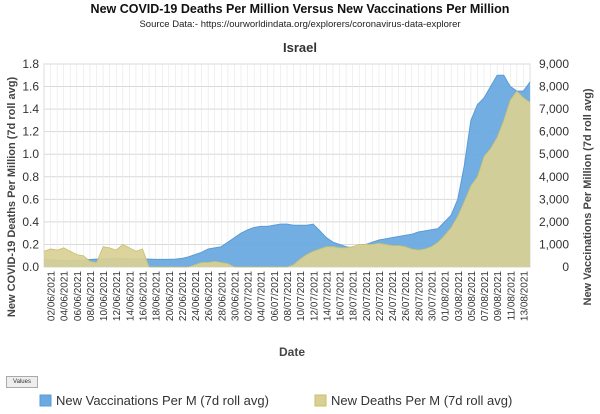 This screenshot has width=600, height=414. I want to click on y-tick-label-left: 0.2, so click(30, 244).